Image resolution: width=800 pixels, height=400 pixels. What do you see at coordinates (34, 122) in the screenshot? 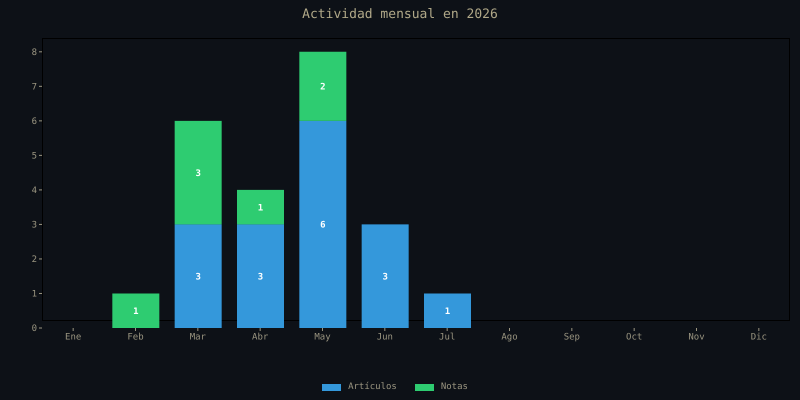
I see `y-tick-label: 6` at bounding box center [34, 122].